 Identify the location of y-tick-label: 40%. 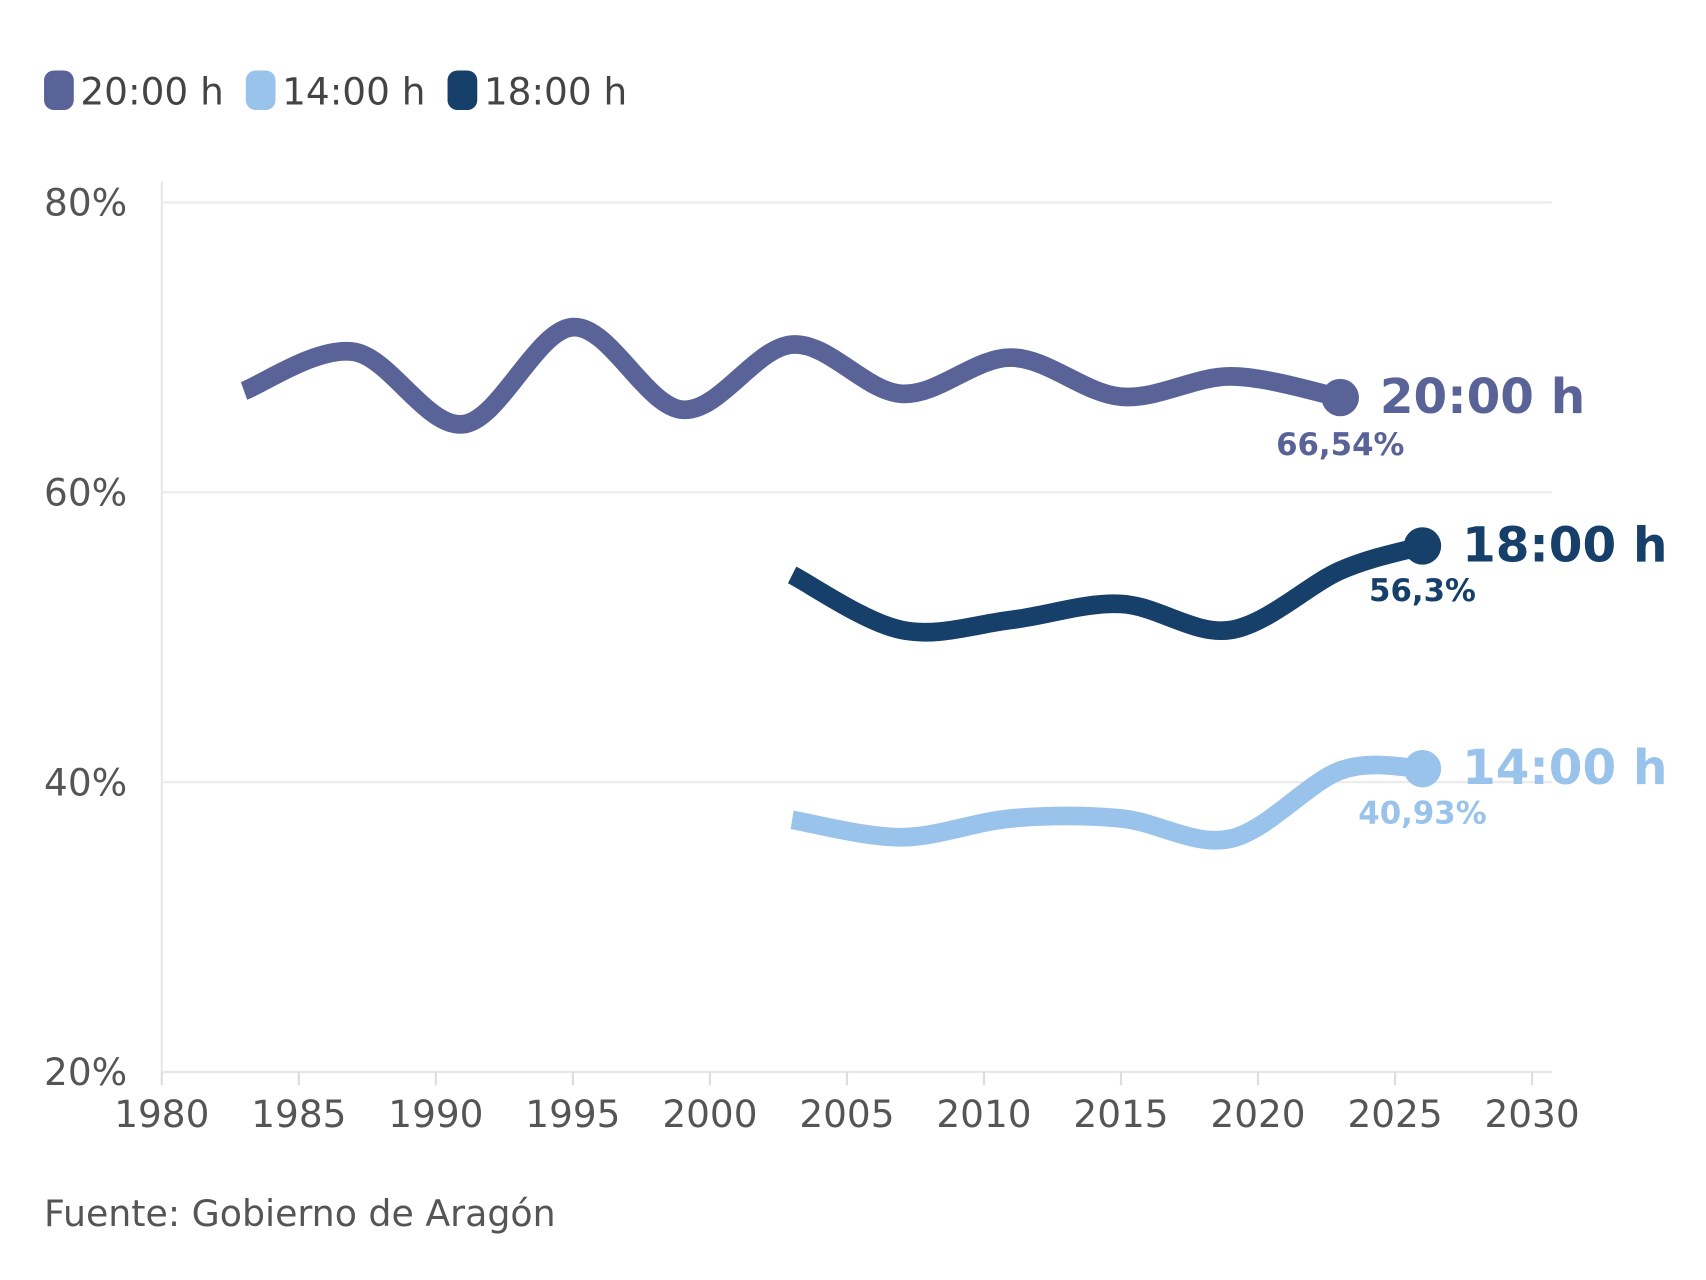
(85, 782).